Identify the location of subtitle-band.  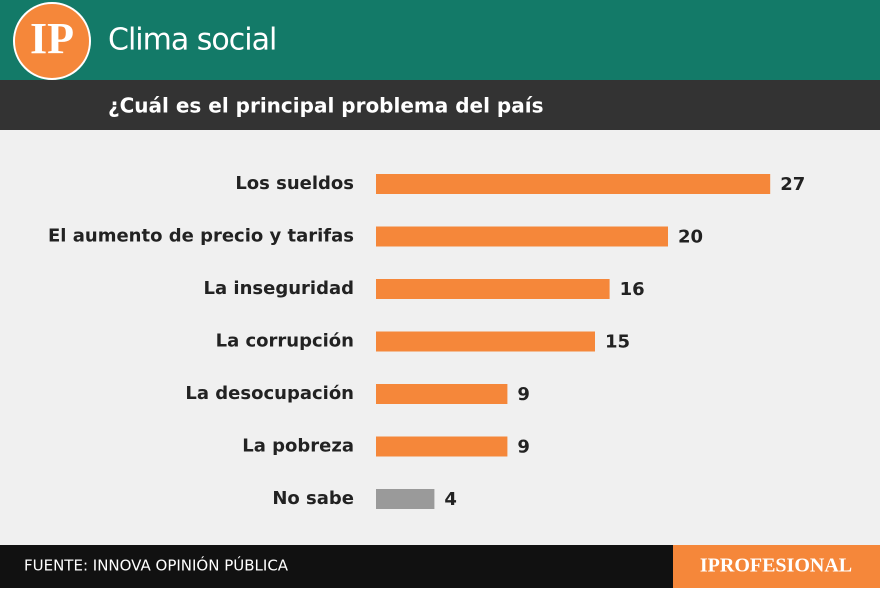
(440, 105).